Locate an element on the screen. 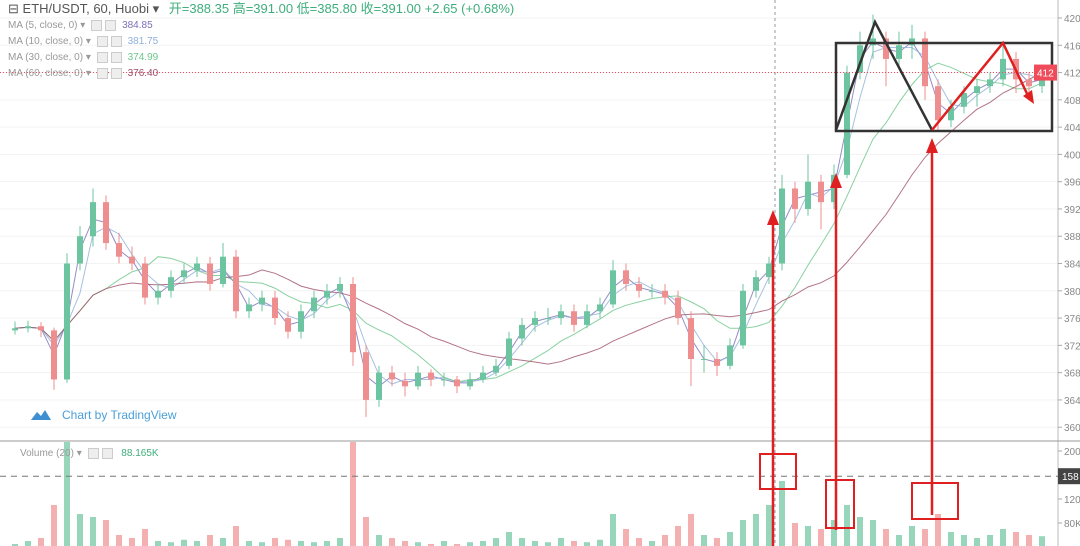 The image size is (1080, 546). ma-label: MA (5, close, 0) is located at coordinates (43, 25).